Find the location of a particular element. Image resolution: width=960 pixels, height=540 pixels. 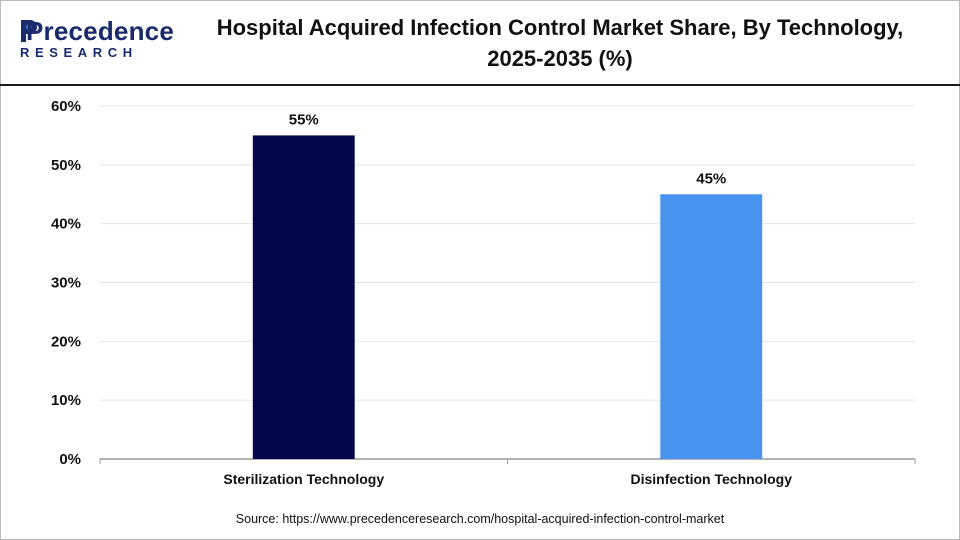

y-tick-label: 0% is located at coordinates (70, 459).